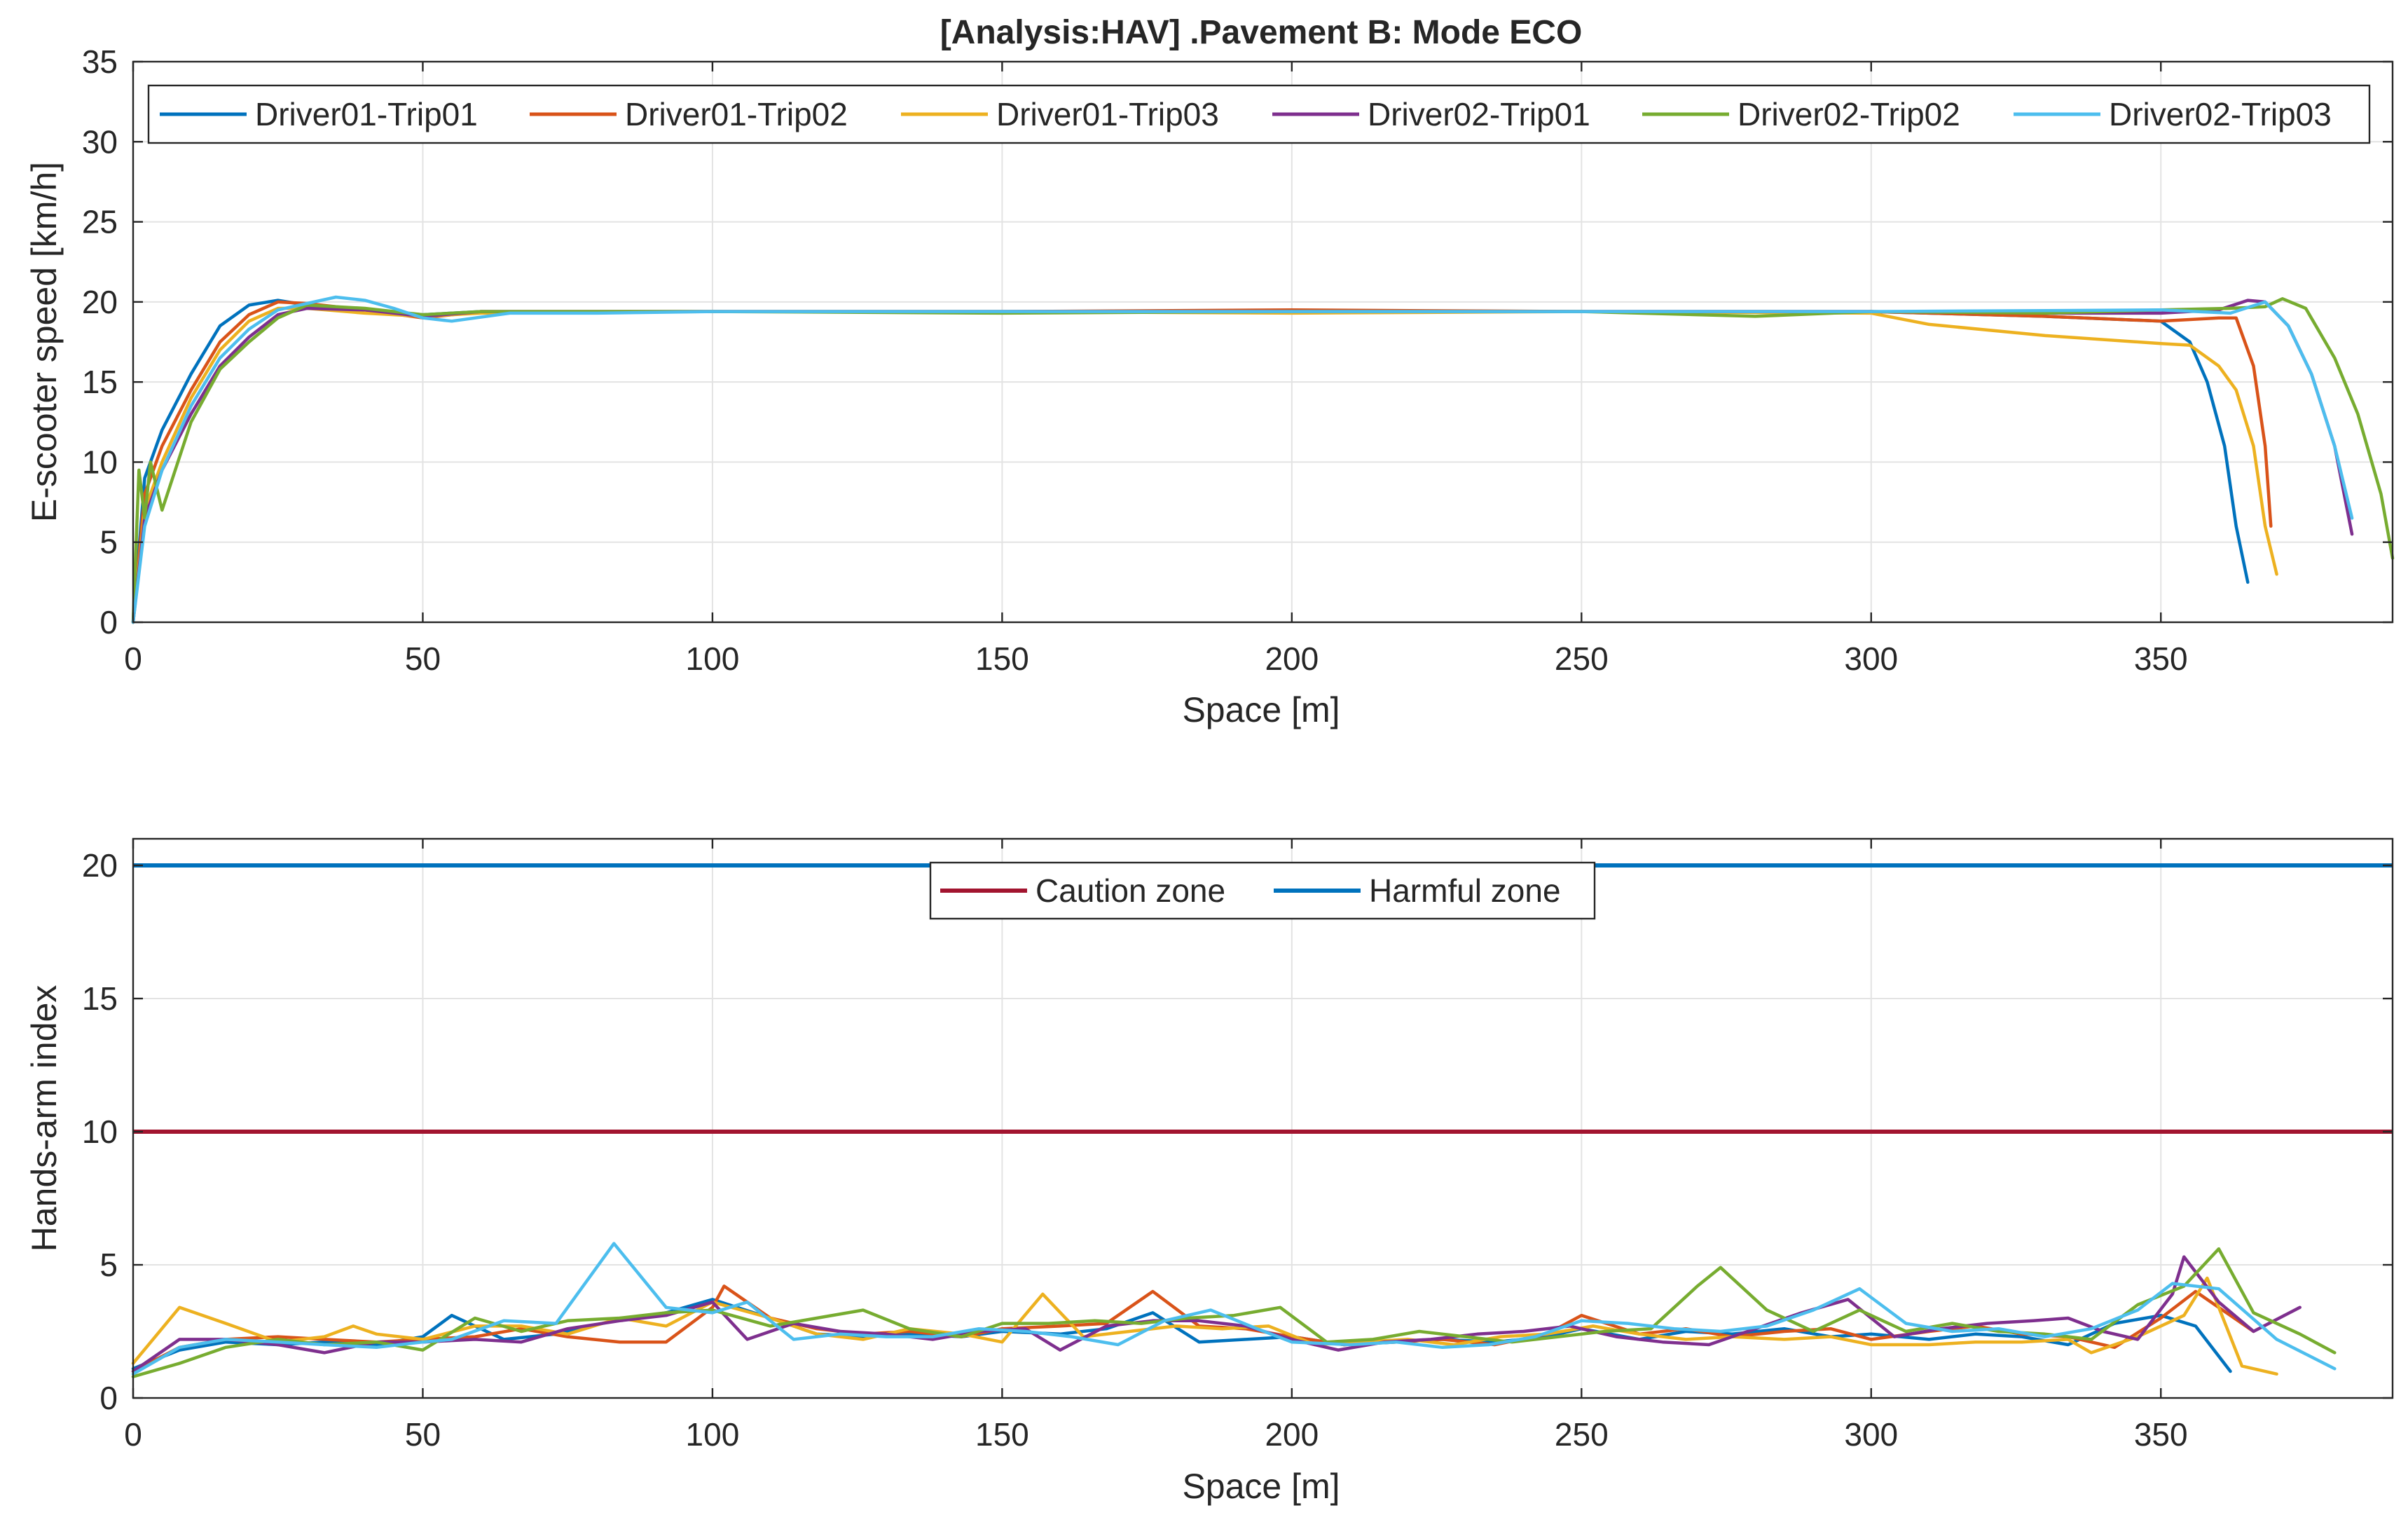 Image resolution: width=2408 pixels, height=1529 pixels. Describe the element at coordinates (1002, 1434) in the screenshot. I see `hav-x-tick-label: 150` at that location.